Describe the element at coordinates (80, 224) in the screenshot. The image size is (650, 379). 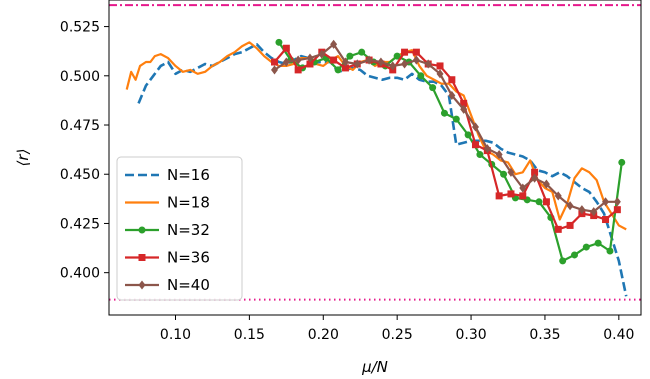
I see `y-tick-label: 0.425` at that location.